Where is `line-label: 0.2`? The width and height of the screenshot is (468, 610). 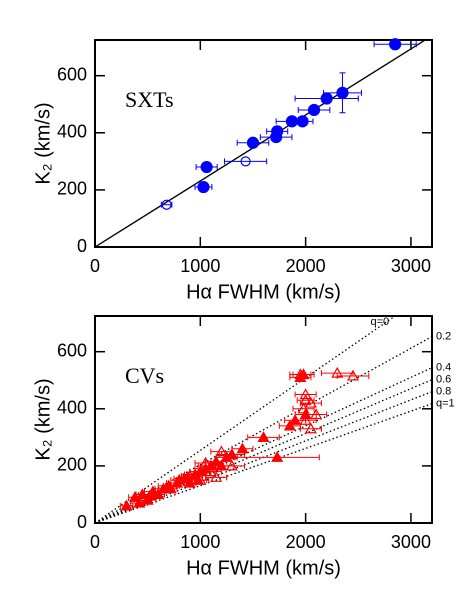
line-label: 0.2 is located at coordinates (443, 336).